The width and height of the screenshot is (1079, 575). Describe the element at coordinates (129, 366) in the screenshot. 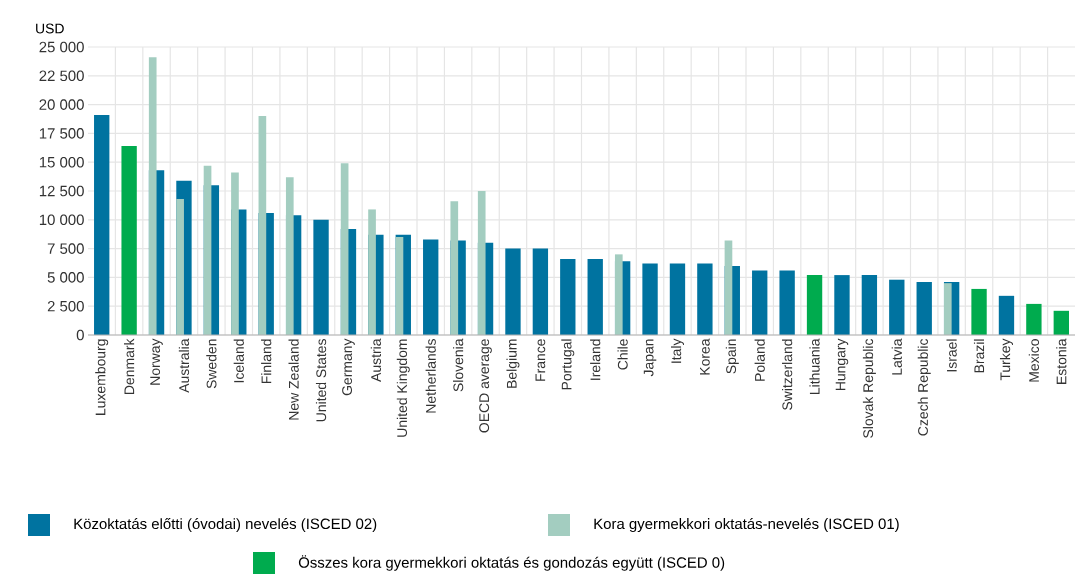

I see `x-tick-label: Denmark` at that location.